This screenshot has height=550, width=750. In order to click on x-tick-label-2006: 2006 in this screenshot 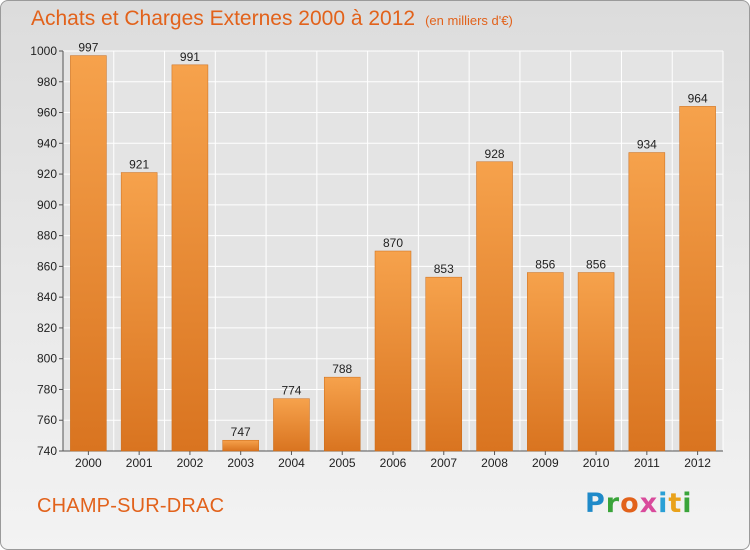, I will do `click(393, 463)`.